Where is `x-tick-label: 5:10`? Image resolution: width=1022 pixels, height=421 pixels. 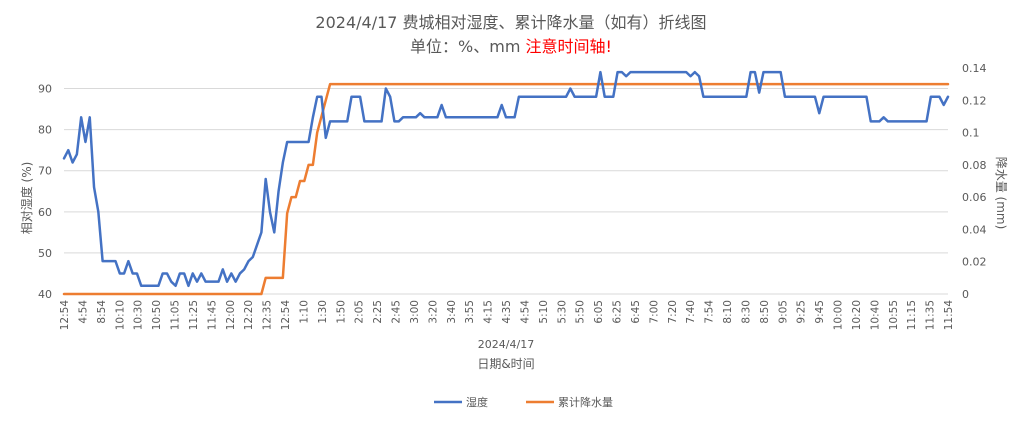 x-tick-label: 5:10 is located at coordinates (544, 312).